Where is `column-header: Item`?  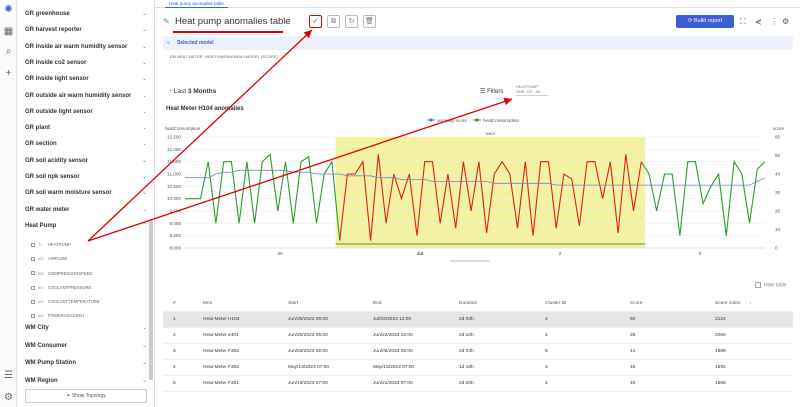 column-header: Item is located at coordinates (208, 303).